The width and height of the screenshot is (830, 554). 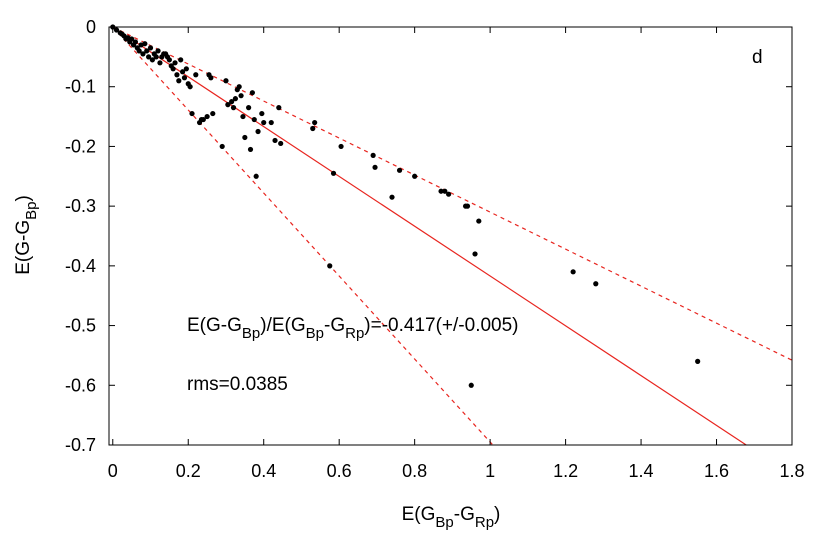 I want to click on x-tick-label: 1, so click(x=490, y=471).